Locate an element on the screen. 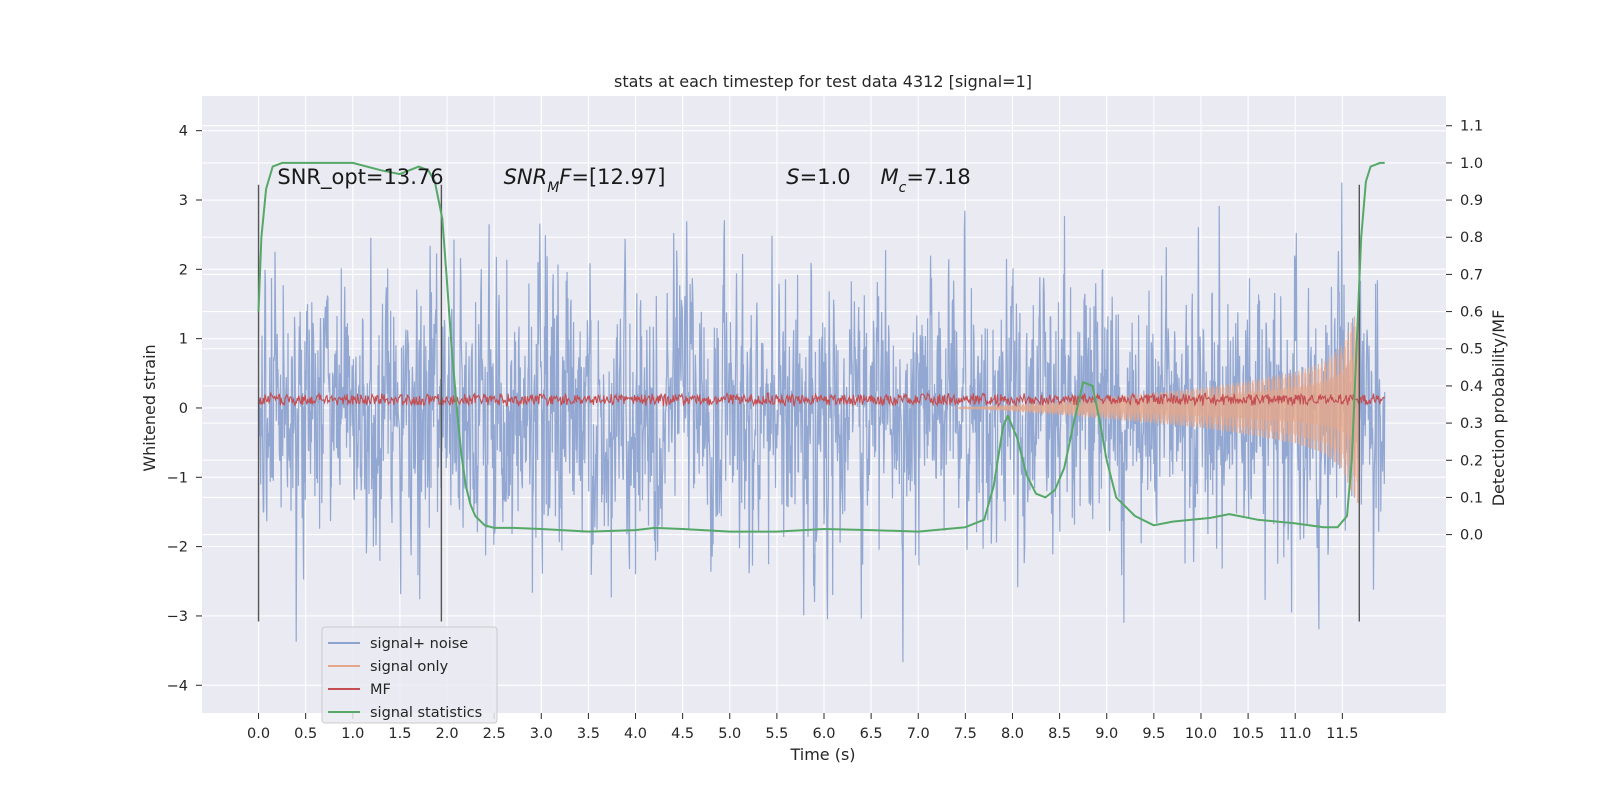 Image resolution: width=1600 pixels, height=800 pixels. annotation-3: Mc=7.18 is located at coordinates (926, 180).